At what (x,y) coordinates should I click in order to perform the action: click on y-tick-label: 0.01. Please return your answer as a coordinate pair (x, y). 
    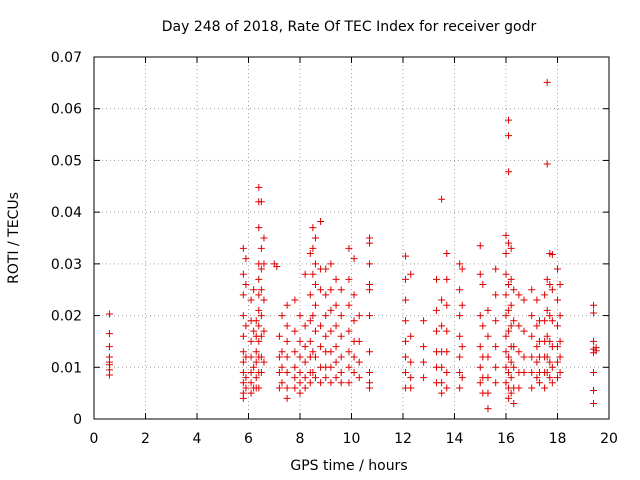
    Looking at the image, I should click on (66, 368).